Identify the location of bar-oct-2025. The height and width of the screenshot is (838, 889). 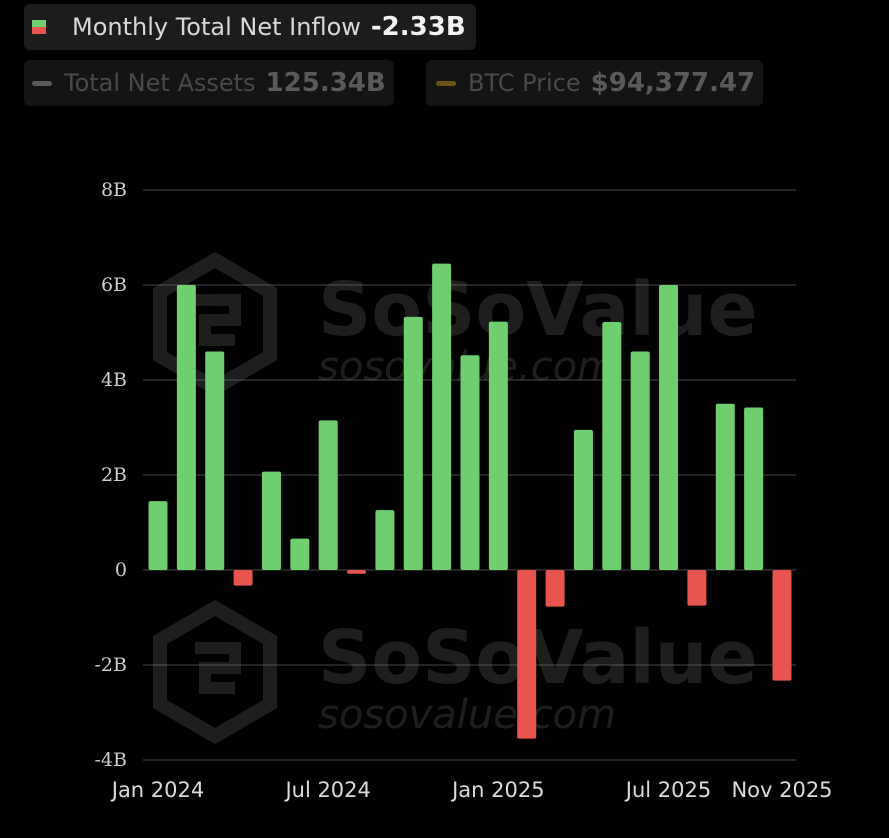
(754, 488).